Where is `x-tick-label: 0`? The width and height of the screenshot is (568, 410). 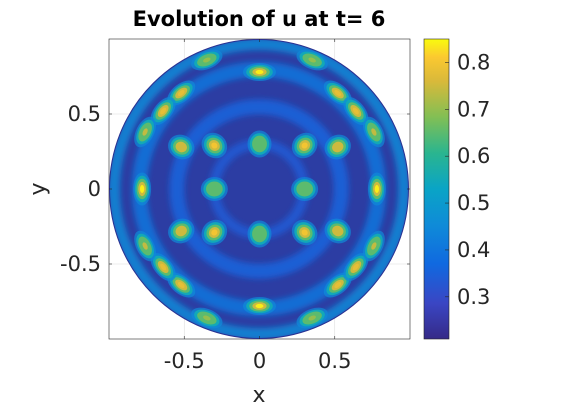 x-tick-label: 0 is located at coordinates (259, 361).